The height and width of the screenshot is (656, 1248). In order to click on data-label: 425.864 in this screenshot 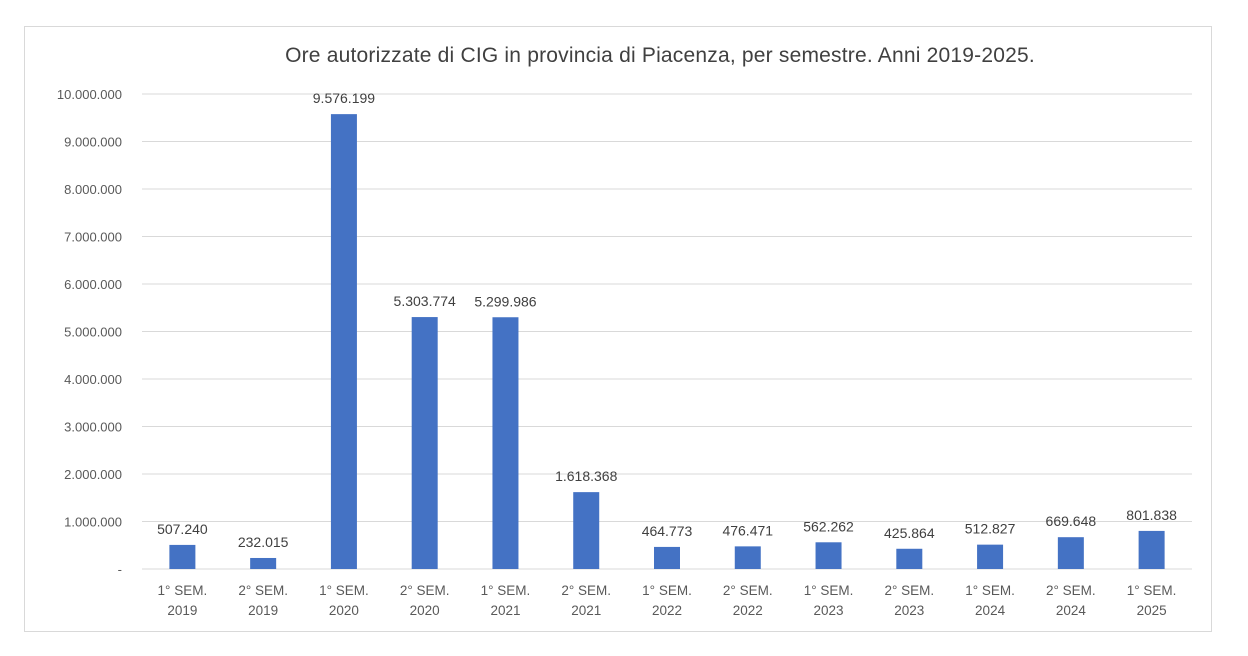, I will do `click(909, 533)`.